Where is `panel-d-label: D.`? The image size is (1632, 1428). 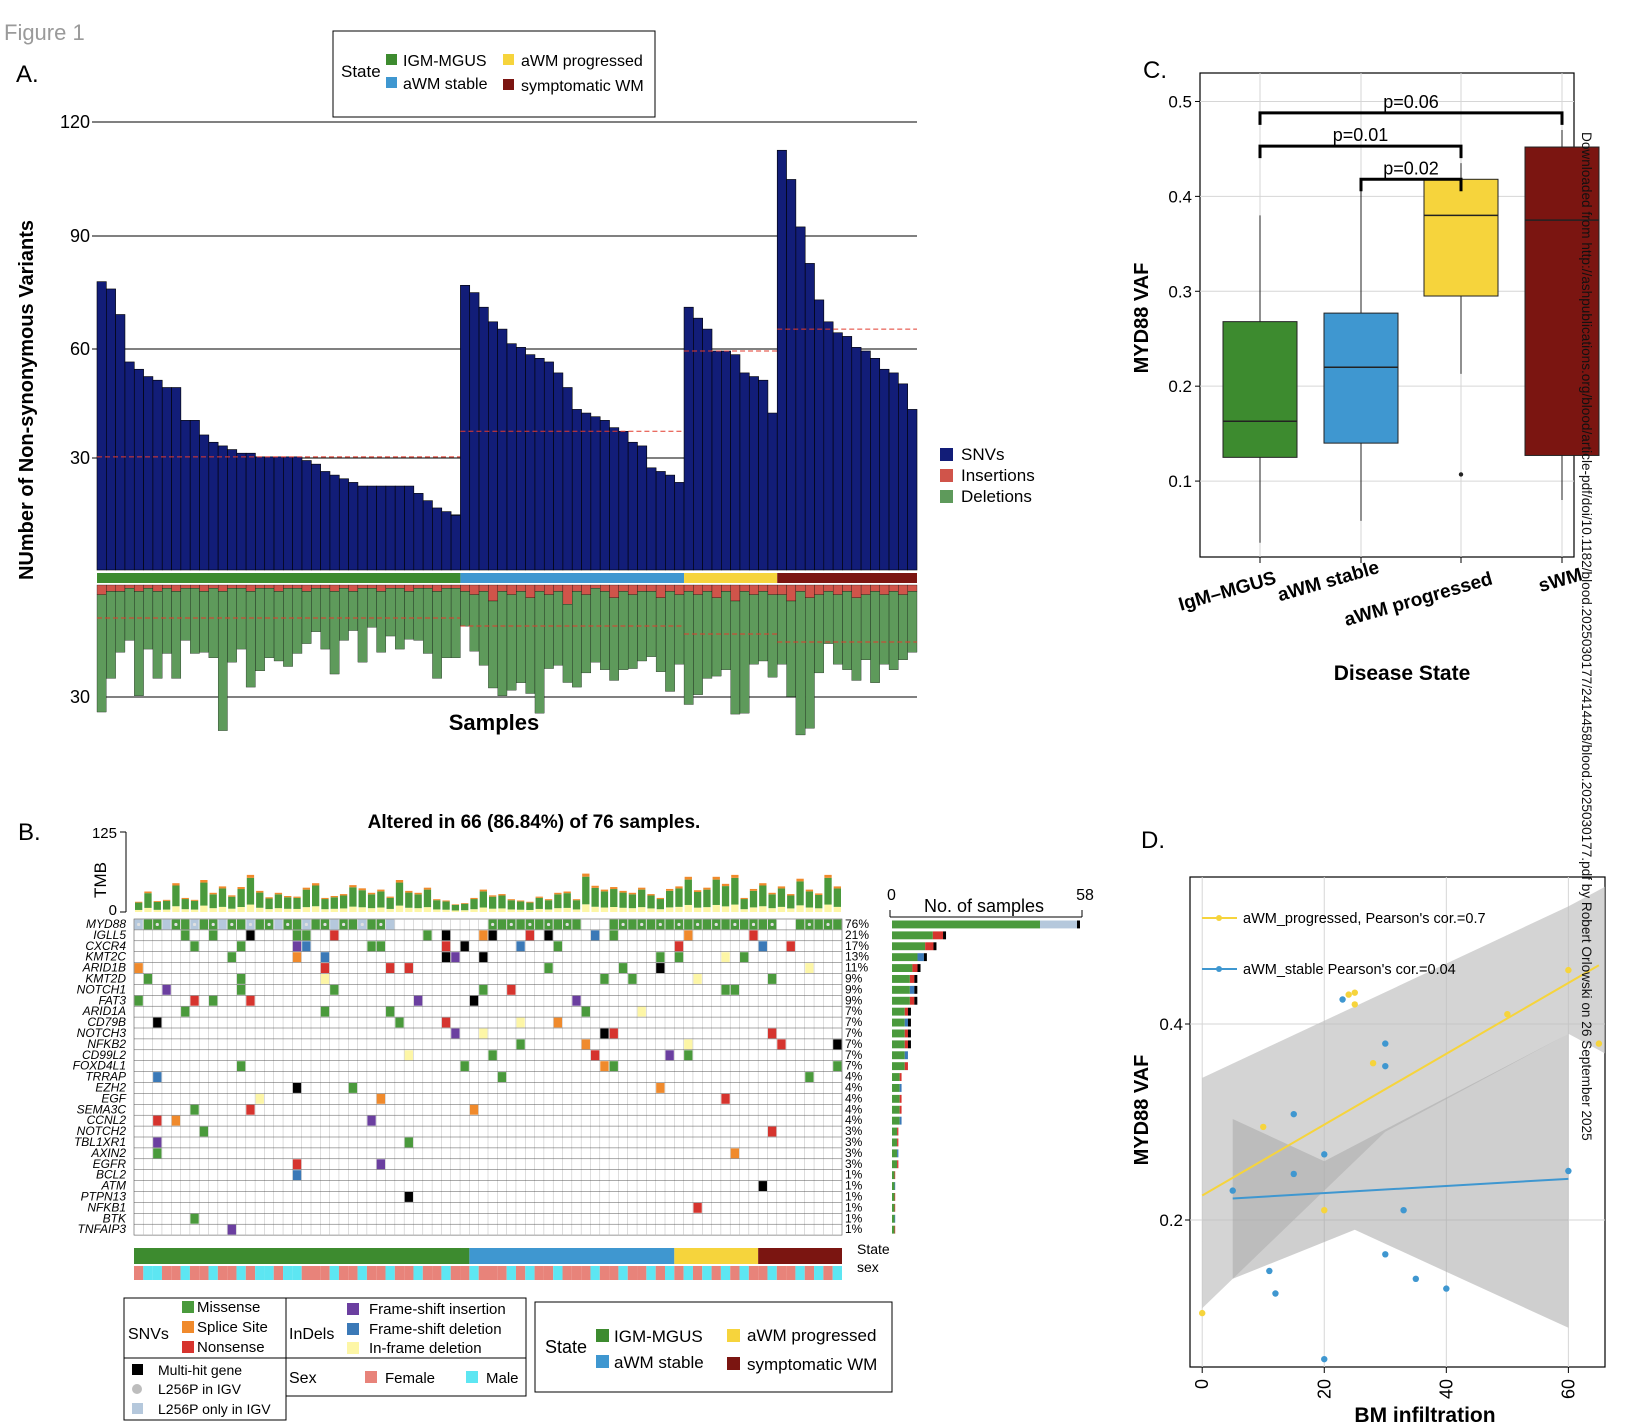
panel-d-label: D. is located at coordinates (1153, 840).